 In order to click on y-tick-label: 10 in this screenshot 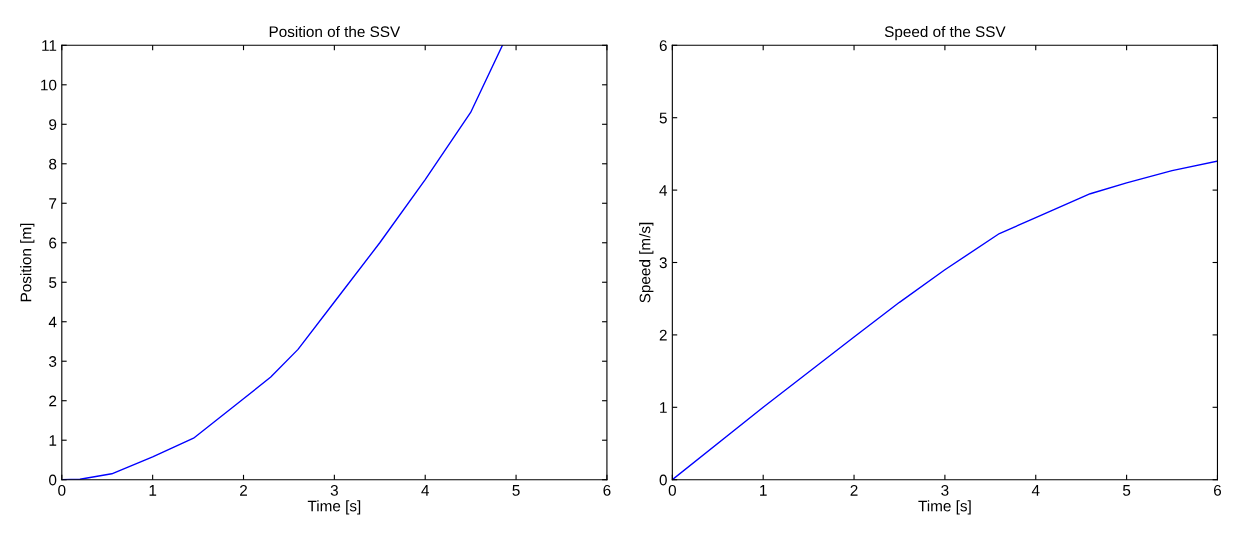, I will do `click(49, 85)`.